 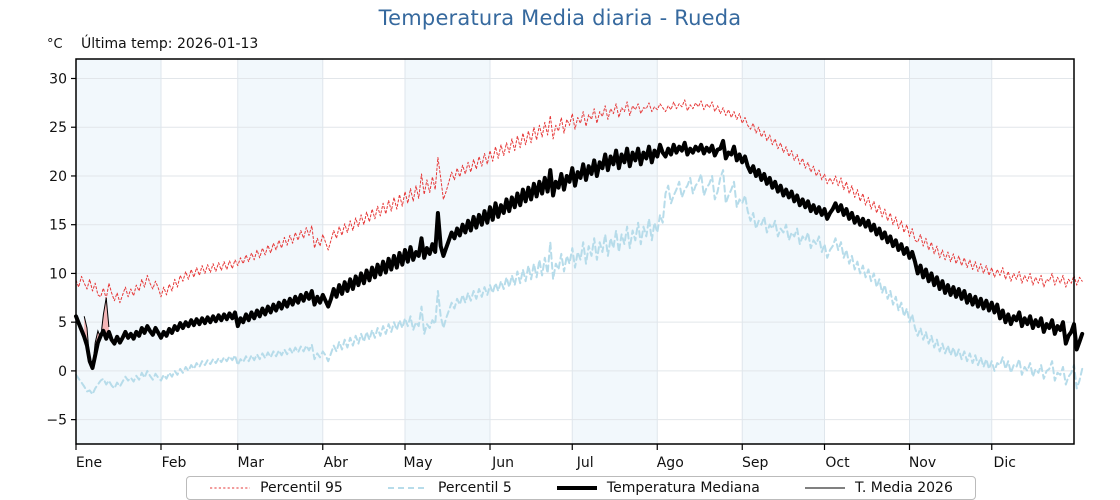 I want to click on x-tick-label-abr: Abr, so click(x=336, y=463).